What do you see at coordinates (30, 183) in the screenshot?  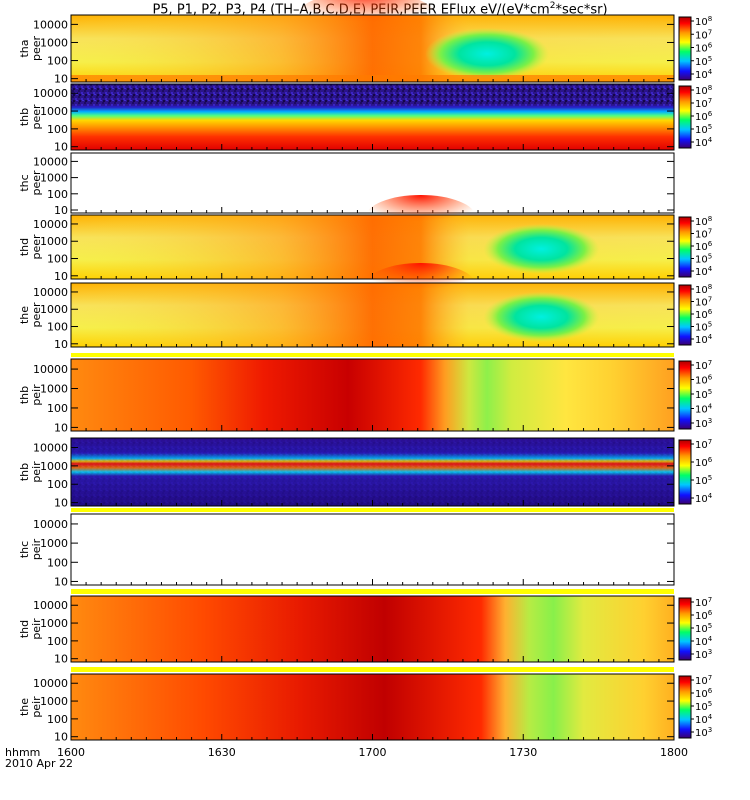 I see `y-axis-label: thcpeer` at bounding box center [30, 183].